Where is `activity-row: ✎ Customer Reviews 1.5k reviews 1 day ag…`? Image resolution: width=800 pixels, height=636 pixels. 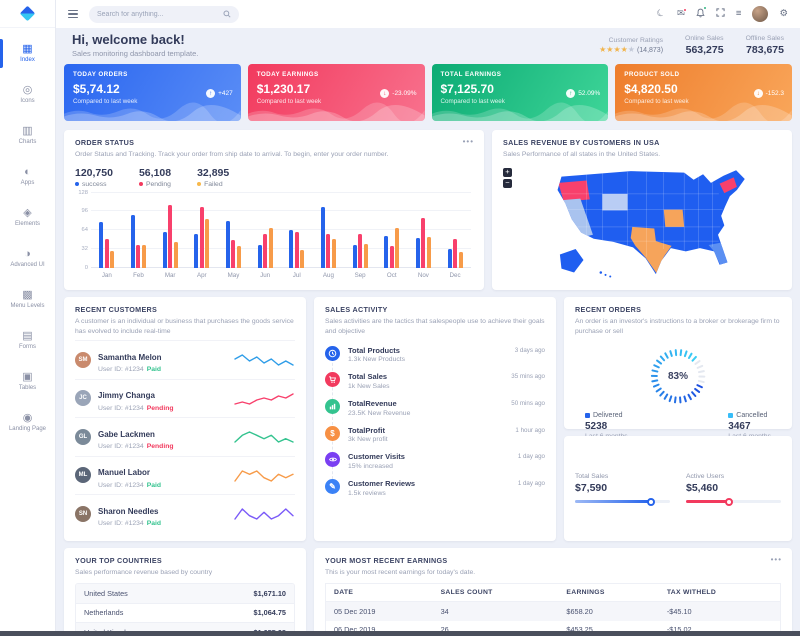 activity-row: ✎ Customer Reviews 1.5k reviews 1 day ag… is located at coordinates (435, 487).